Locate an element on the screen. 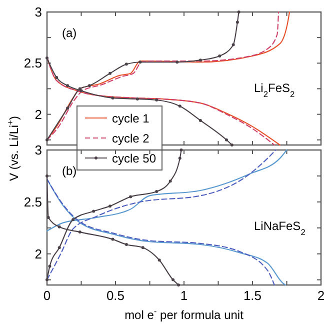 The height and width of the screenshot is (328, 332). legend-label: cycle 1 is located at coordinates (131, 119).